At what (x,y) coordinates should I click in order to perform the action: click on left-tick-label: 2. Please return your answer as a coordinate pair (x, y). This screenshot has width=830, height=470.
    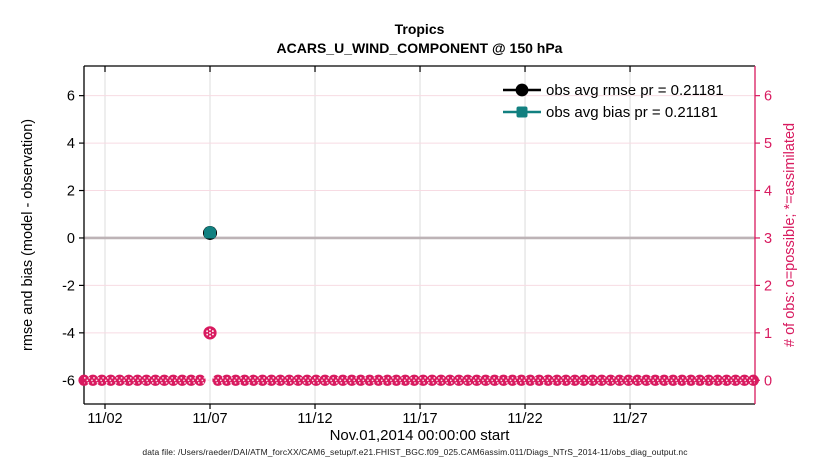
    Looking at the image, I should click on (71, 192).